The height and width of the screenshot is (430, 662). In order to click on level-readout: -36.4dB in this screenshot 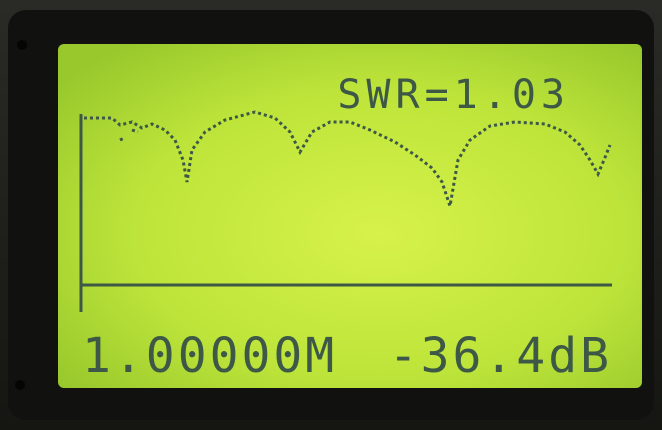, I will do `click(500, 356)`.